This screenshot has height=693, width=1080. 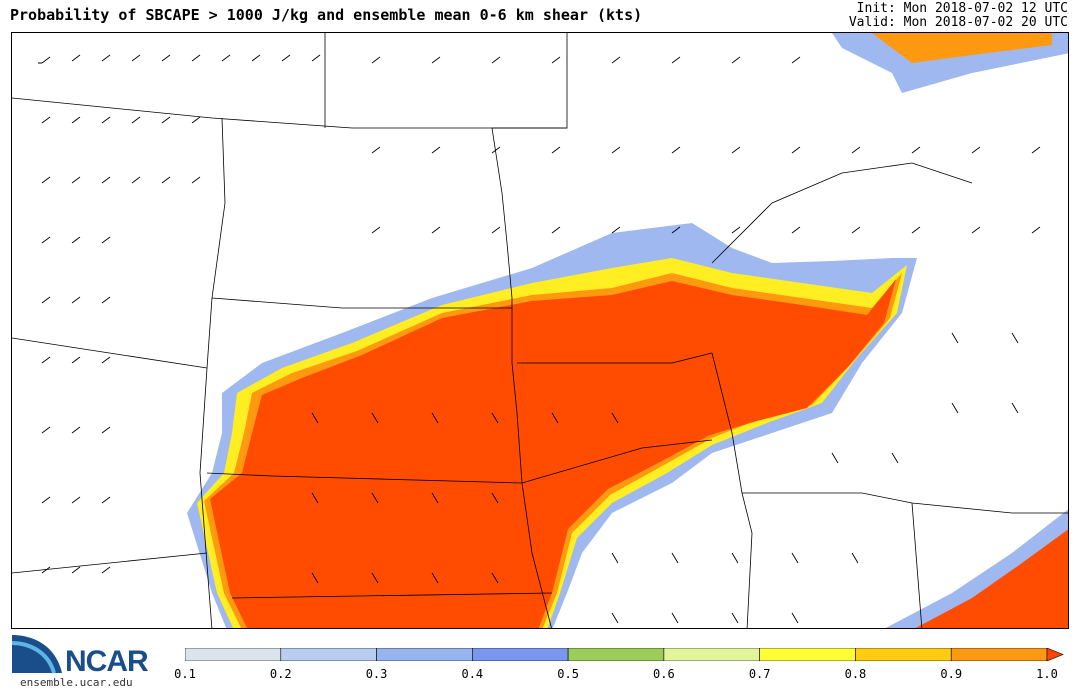 I want to click on prob-region-southeast-core, so click(x=991, y=578).